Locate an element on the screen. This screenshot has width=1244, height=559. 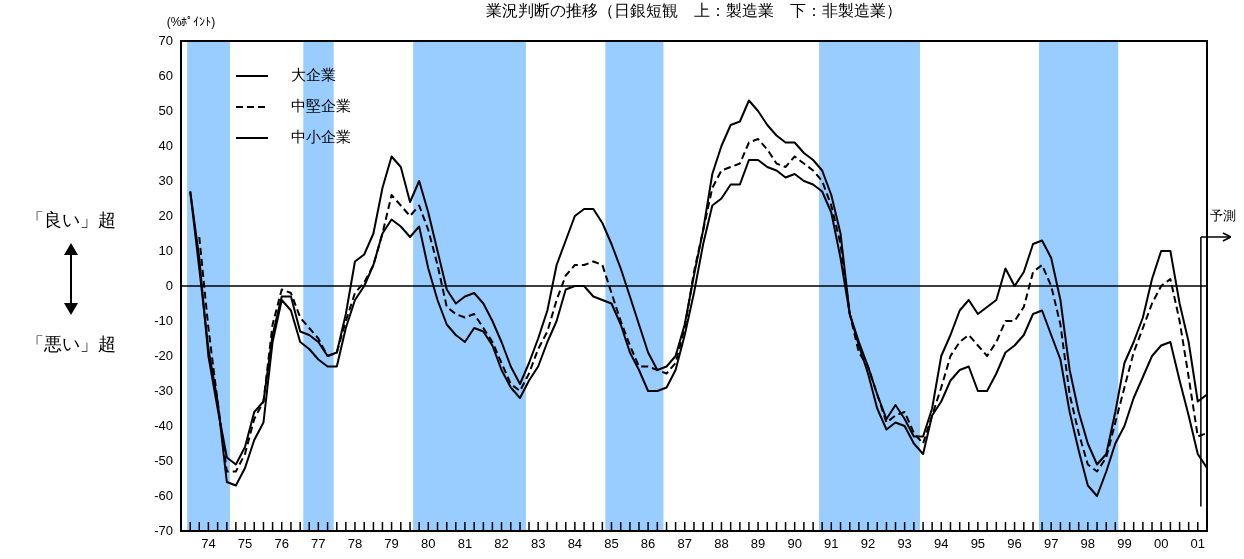
y-tick-label: 50 is located at coordinates (165, 110).